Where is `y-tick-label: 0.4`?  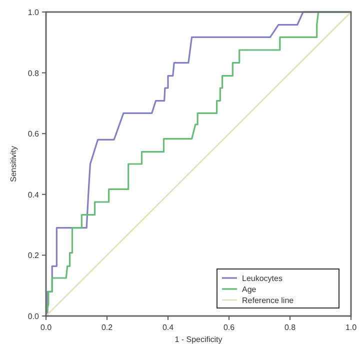 y-tick-label: 0.4 is located at coordinates (34, 195).